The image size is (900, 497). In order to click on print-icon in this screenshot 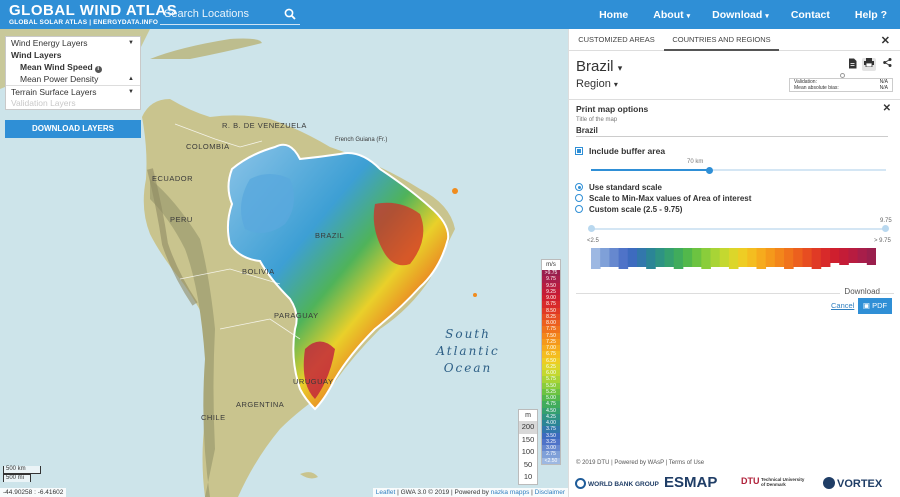, I will do `click(869, 64)`.